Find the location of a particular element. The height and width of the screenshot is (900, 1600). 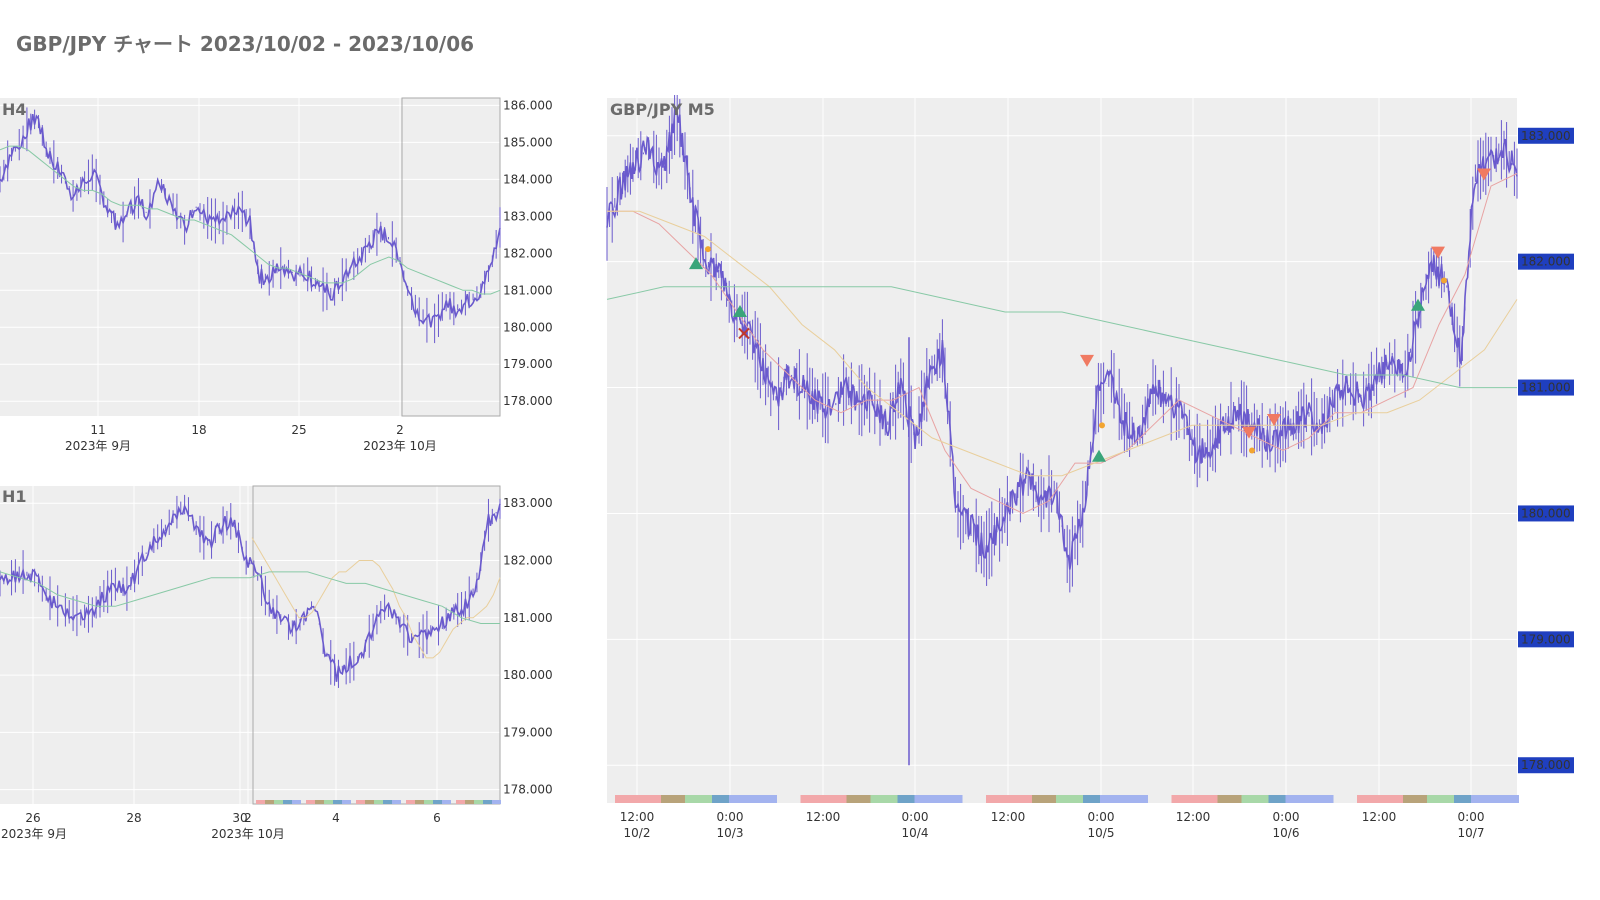

x-tick-label: 10/7 is located at coordinates (1471, 833).